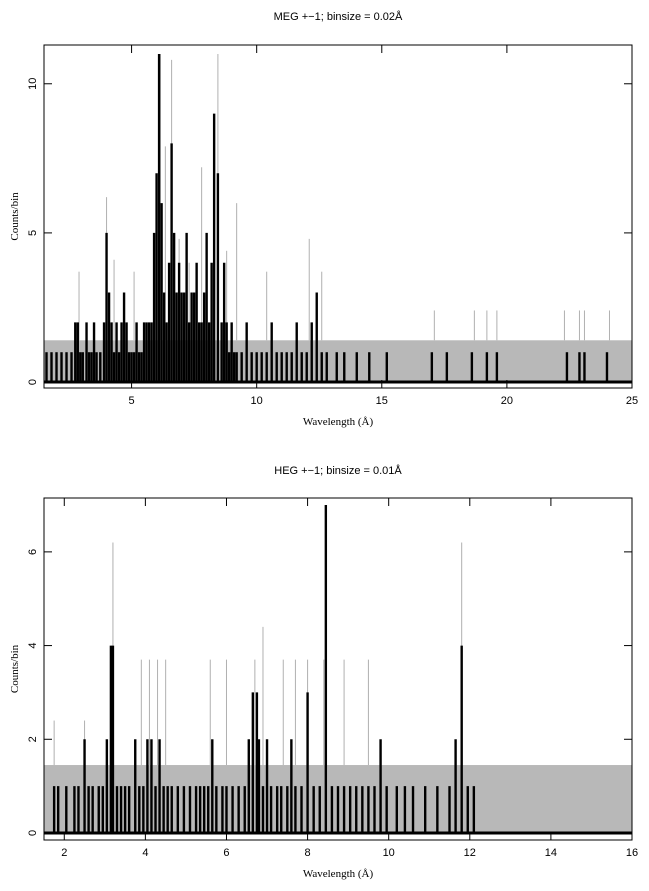  Describe the element at coordinates (382, 401) in the screenshot. I see `x-tick-label: 15` at that location.